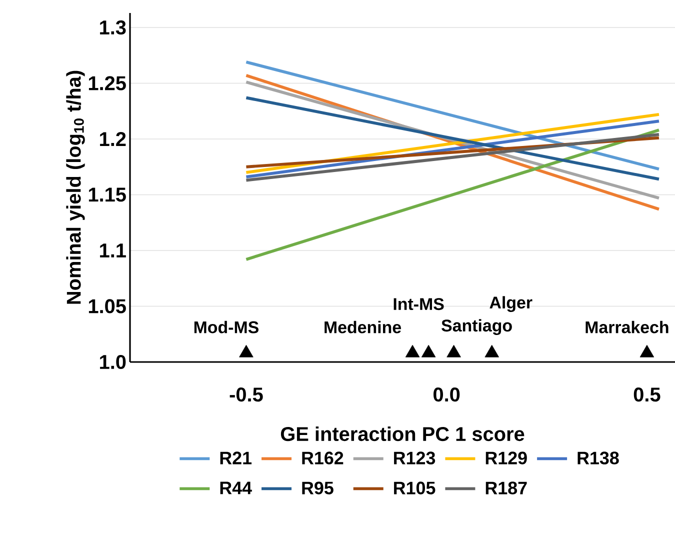 The width and height of the screenshot is (675, 556). I want to click on legend-label: R44, so click(236, 488).